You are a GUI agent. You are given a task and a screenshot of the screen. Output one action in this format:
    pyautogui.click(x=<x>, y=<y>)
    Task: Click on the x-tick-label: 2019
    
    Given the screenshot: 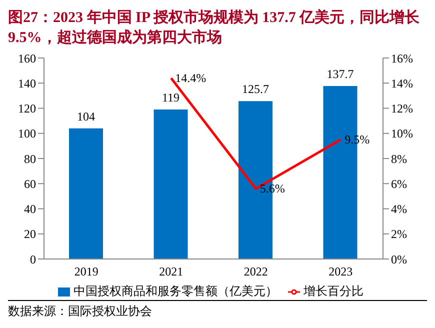 What is the action you would take?
    pyautogui.click(x=86, y=271)
    